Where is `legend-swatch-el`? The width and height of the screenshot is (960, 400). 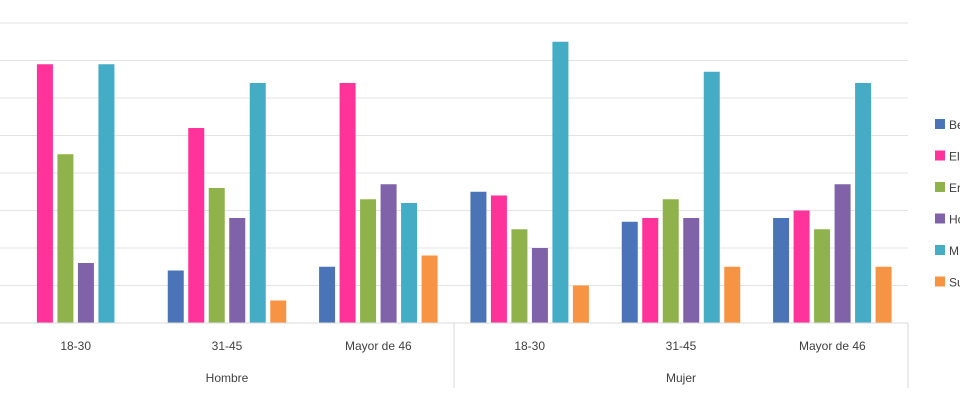
legend-swatch-el is located at coordinates (940, 155).